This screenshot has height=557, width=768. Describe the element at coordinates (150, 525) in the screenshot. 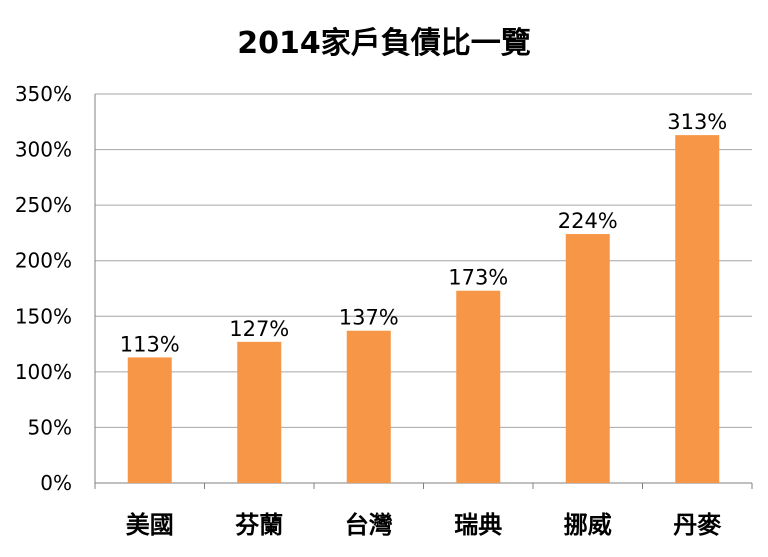

I see `x-tick-label: 美國` at that location.